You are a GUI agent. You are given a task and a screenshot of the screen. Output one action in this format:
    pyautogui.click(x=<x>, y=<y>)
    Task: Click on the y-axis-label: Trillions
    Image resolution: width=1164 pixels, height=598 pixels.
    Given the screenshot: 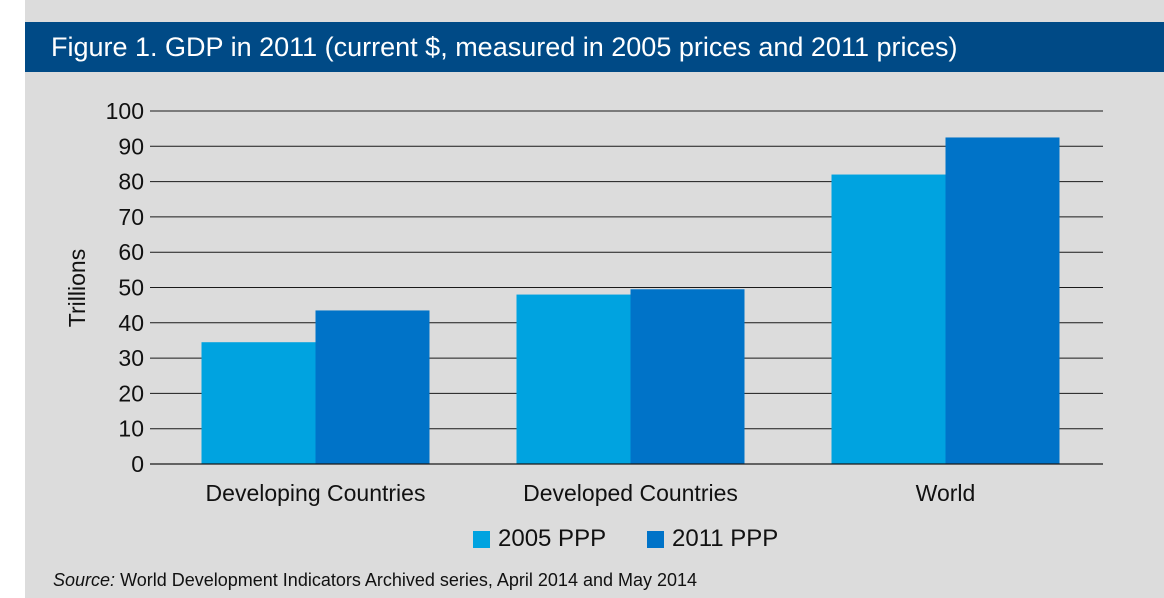 What is the action you would take?
    pyautogui.click(x=77, y=288)
    